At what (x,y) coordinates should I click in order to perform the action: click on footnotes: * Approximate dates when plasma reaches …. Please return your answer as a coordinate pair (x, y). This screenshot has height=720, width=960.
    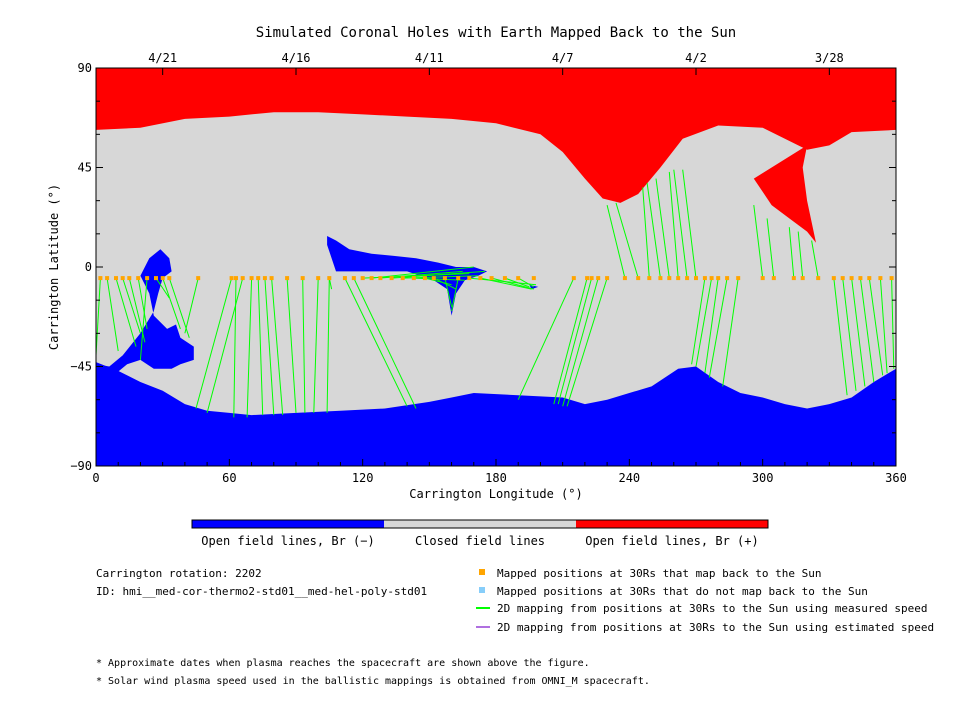
    Looking at the image, I should click on (373, 672).